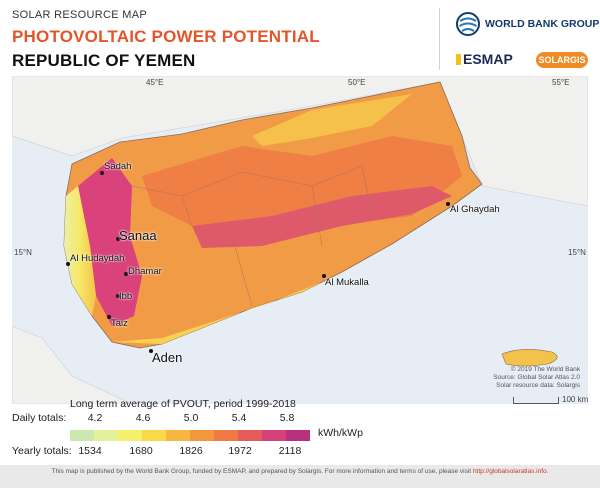  I want to click on country-title: REPUBLIC OF YEMEN, so click(104, 60).